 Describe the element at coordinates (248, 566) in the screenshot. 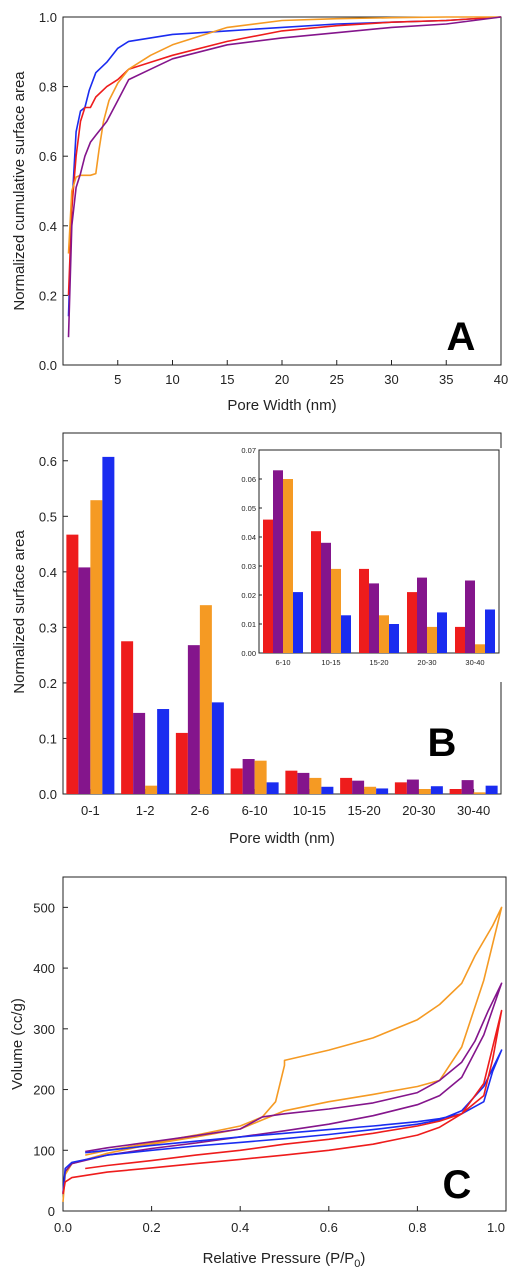

I see `inset-ytick-label: 0.03` at that location.